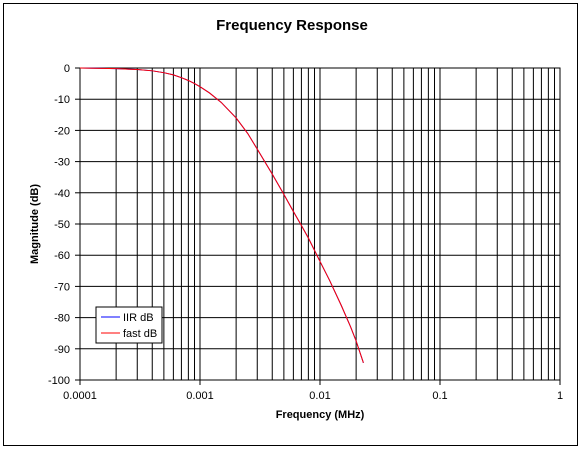 The width and height of the screenshot is (584, 452). I want to click on y-tick-label: -30, so click(62, 163).